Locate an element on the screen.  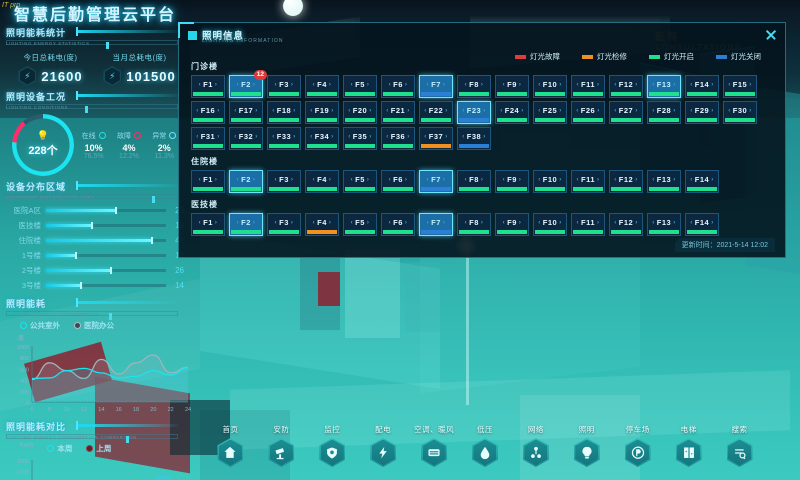
cell-label: ‹ F17 › is located at coordinates (246, 110).